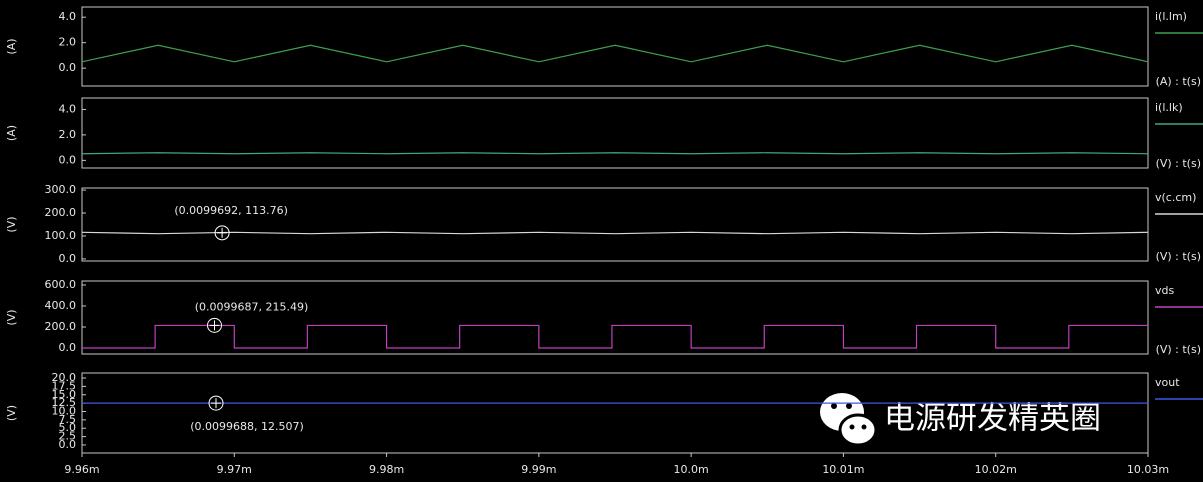  What do you see at coordinates (1167, 382) in the screenshot?
I see `legend-label: vout` at bounding box center [1167, 382].